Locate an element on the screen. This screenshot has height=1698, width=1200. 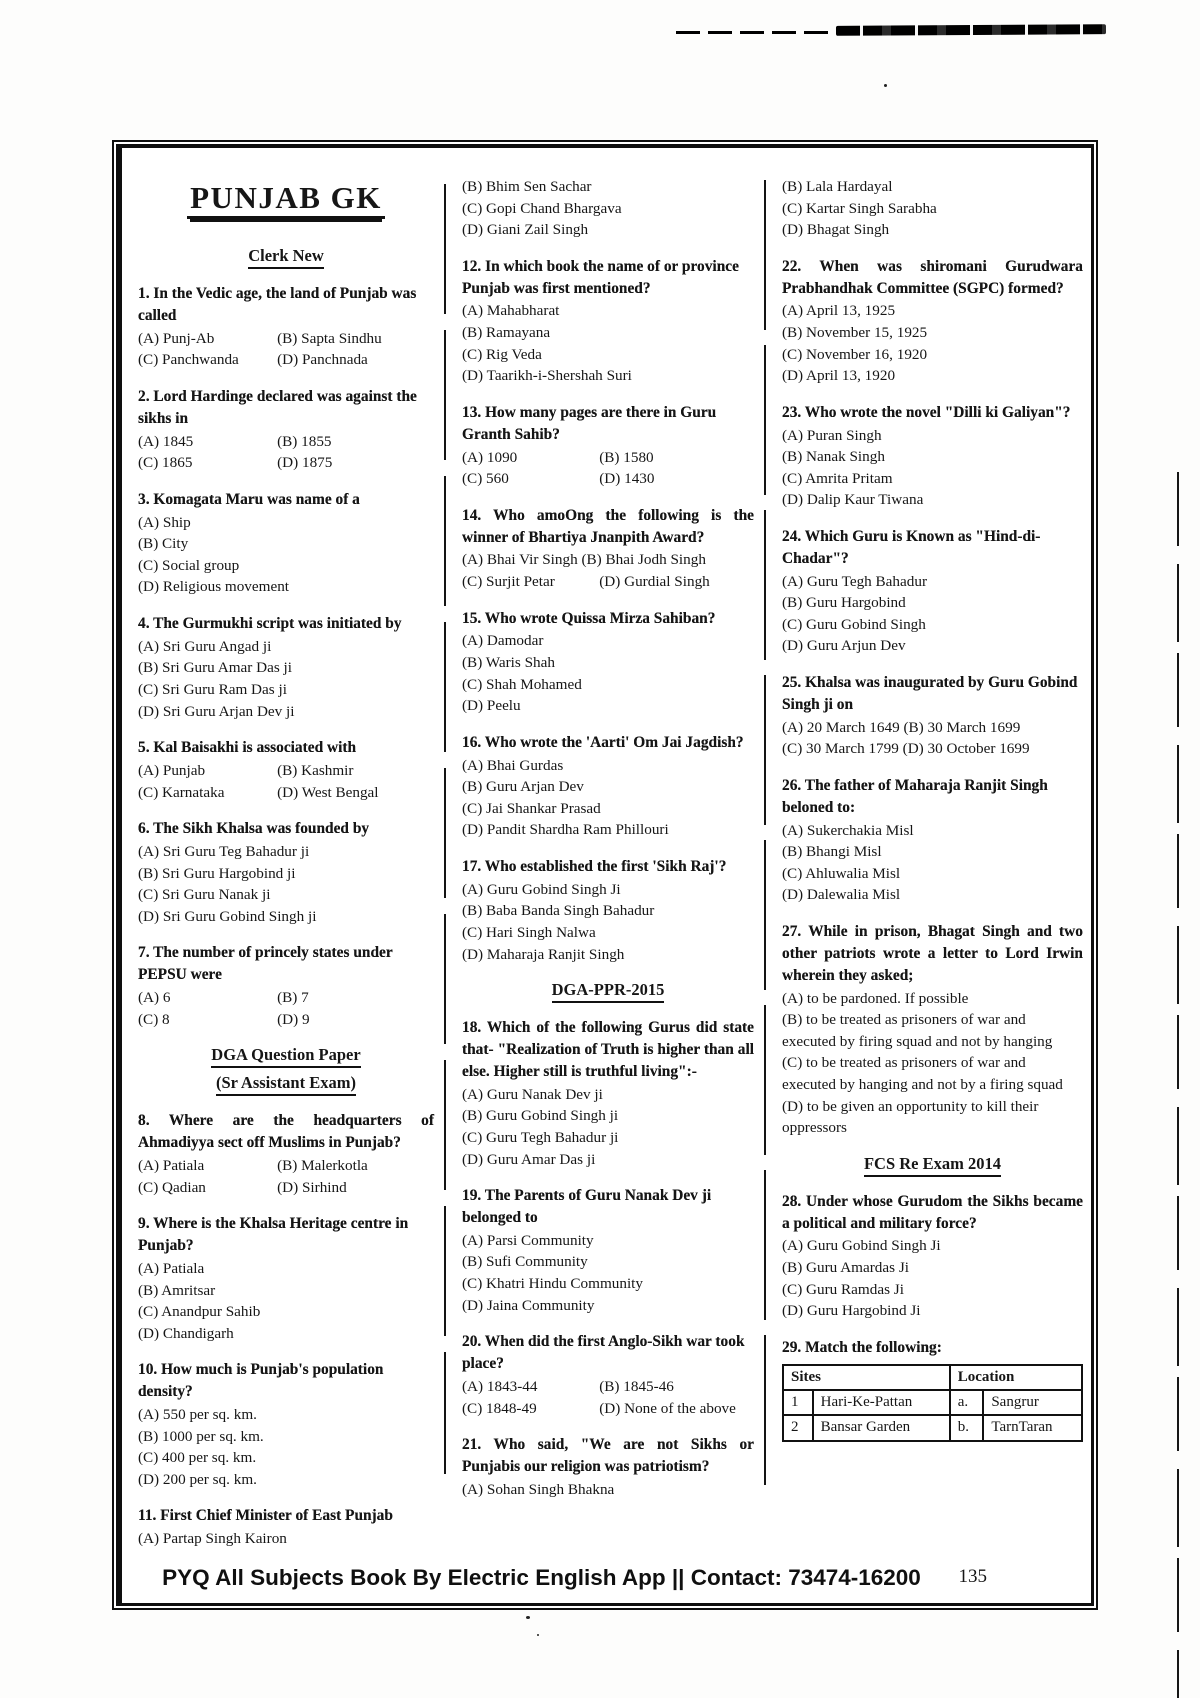
option-row: (B) Amritsar is located at coordinates (286, 1291).